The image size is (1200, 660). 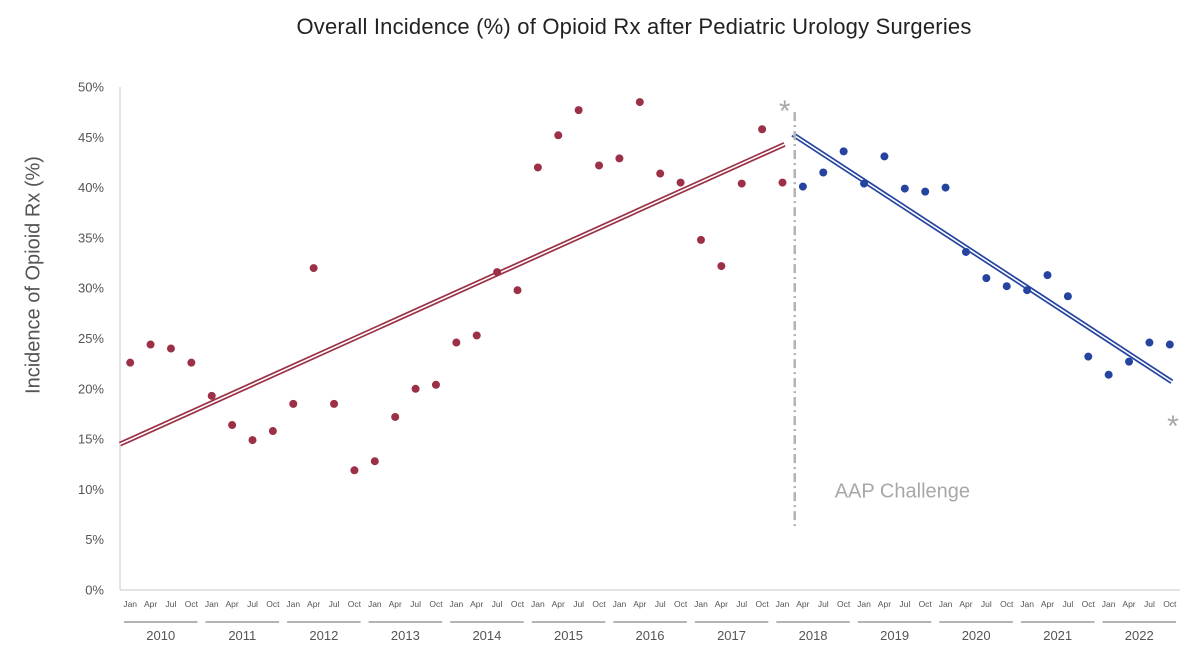 What do you see at coordinates (91, 489) in the screenshot?
I see `y-tick-label: 10%` at bounding box center [91, 489].